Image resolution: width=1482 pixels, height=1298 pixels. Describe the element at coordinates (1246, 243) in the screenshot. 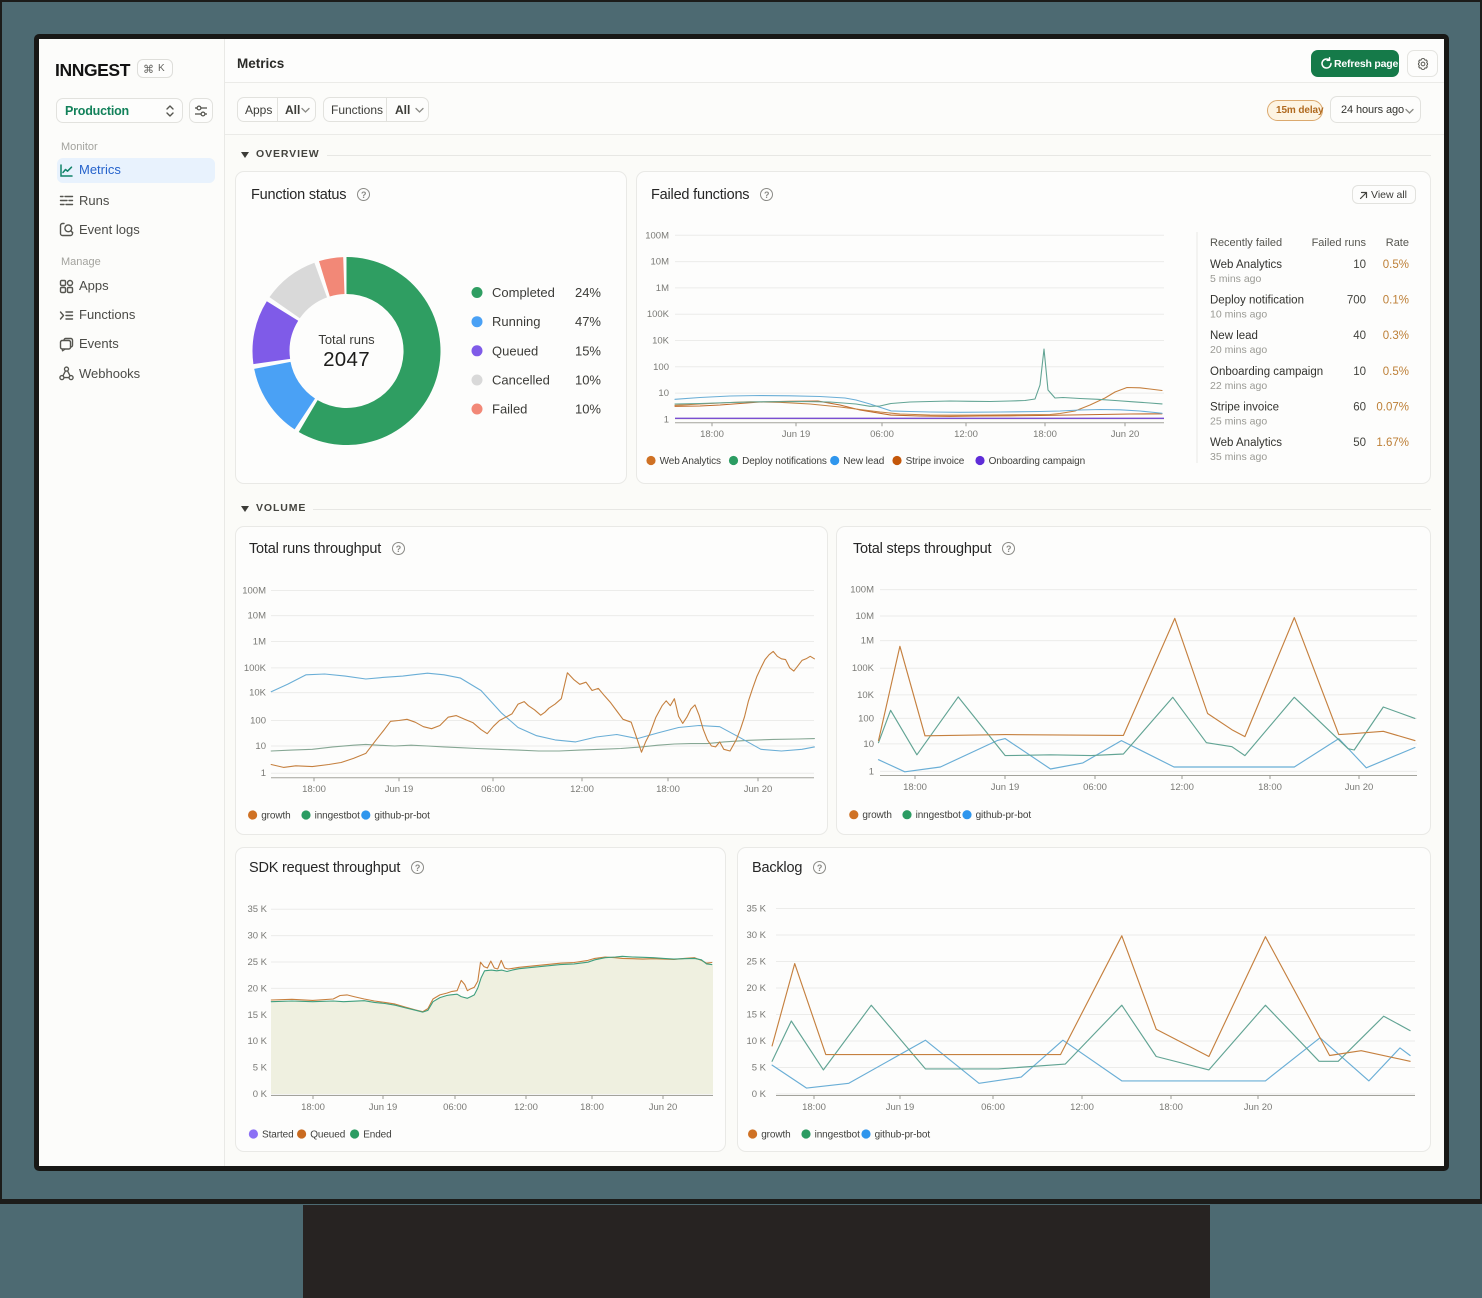

I see `svg-text: Recently failed` at that location.